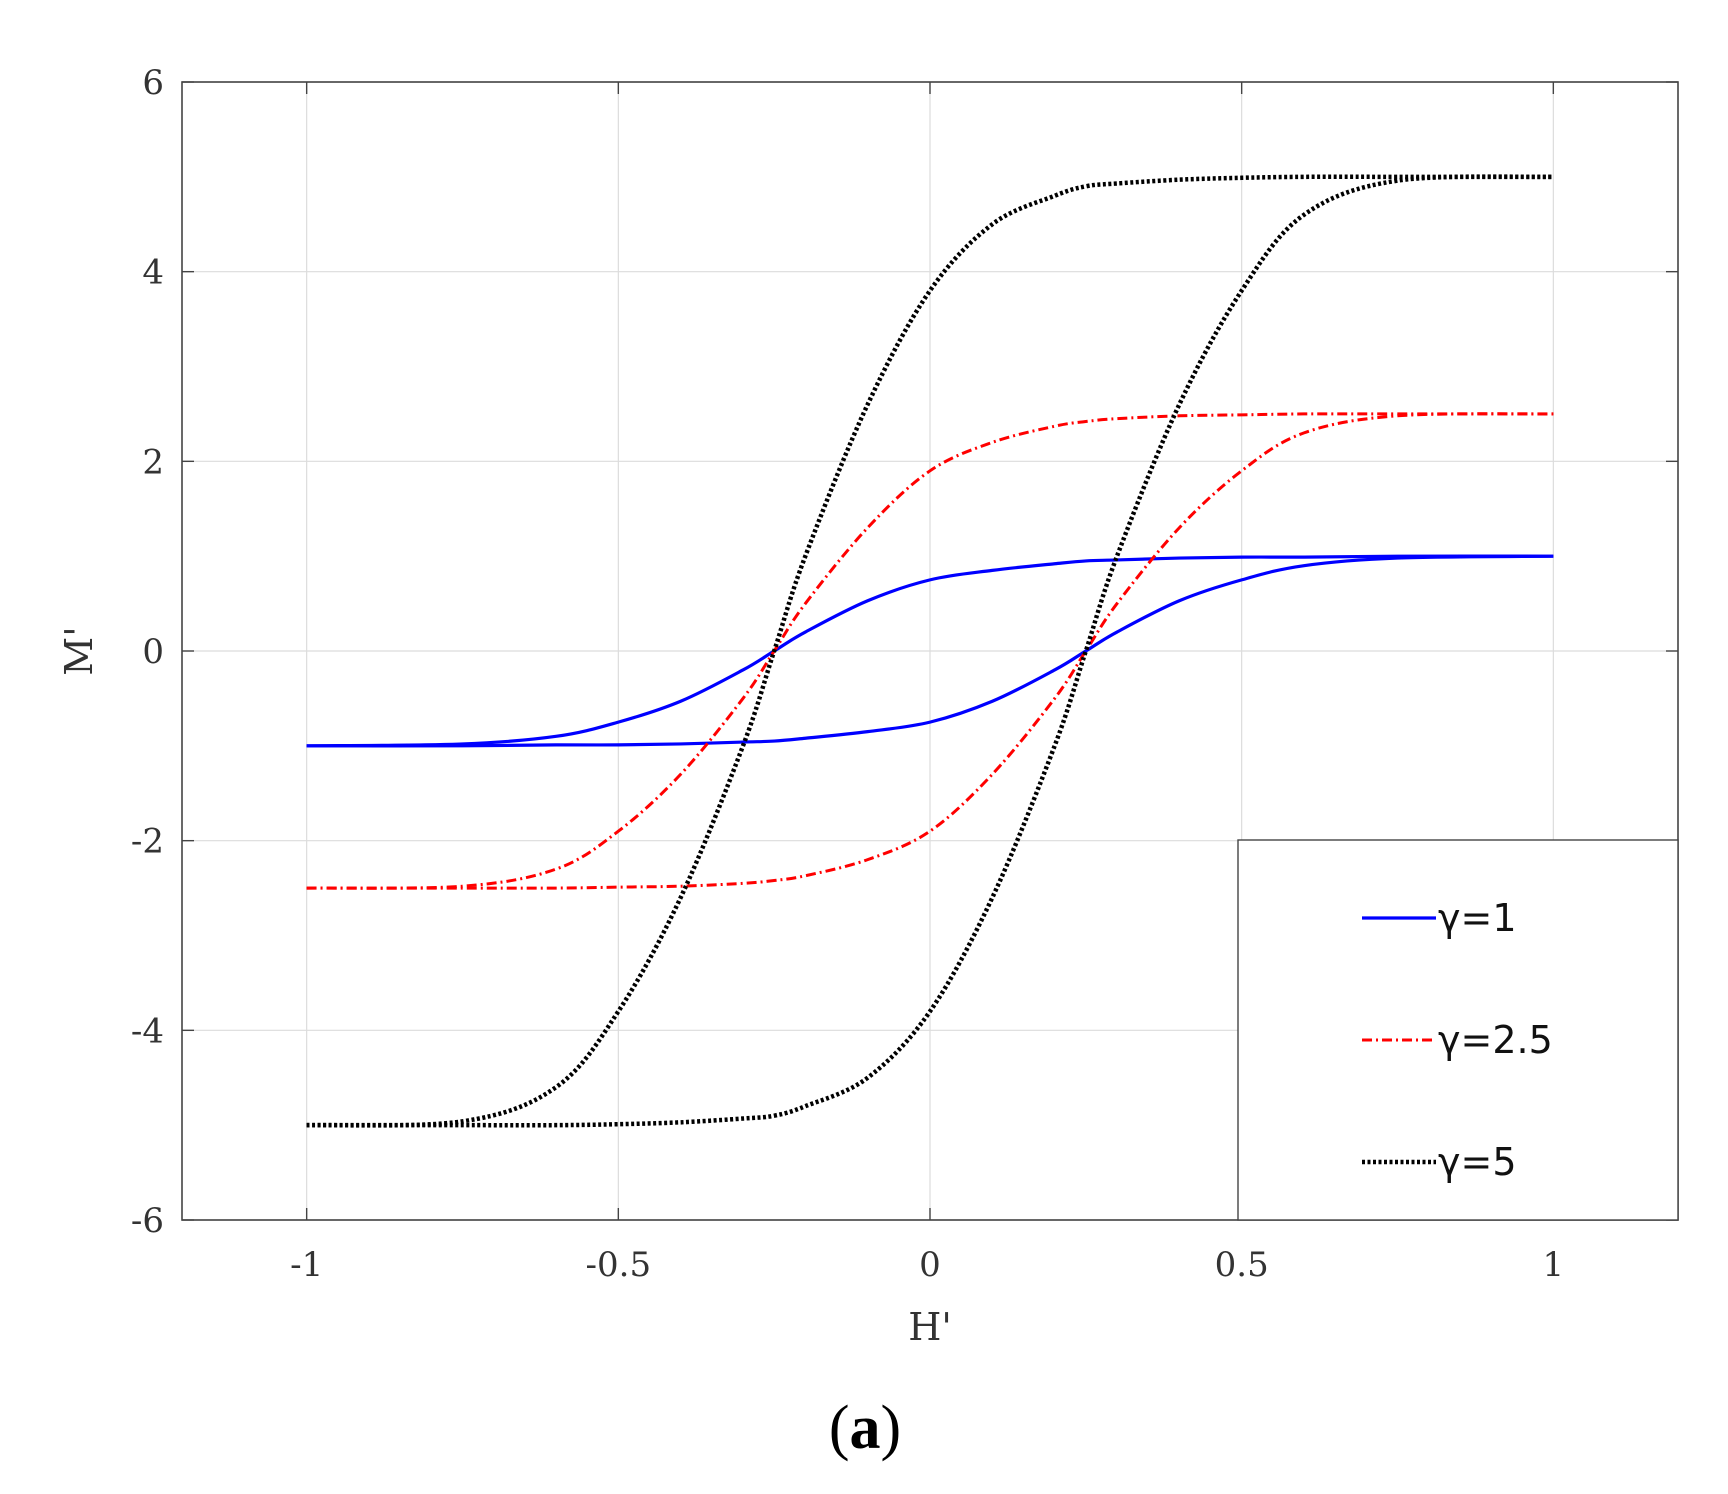 This screenshot has width=1728, height=1494. Describe the element at coordinates (1495, 1040) in the screenshot. I see `legend-label-gamma-2.5: γ=2.5` at that location.